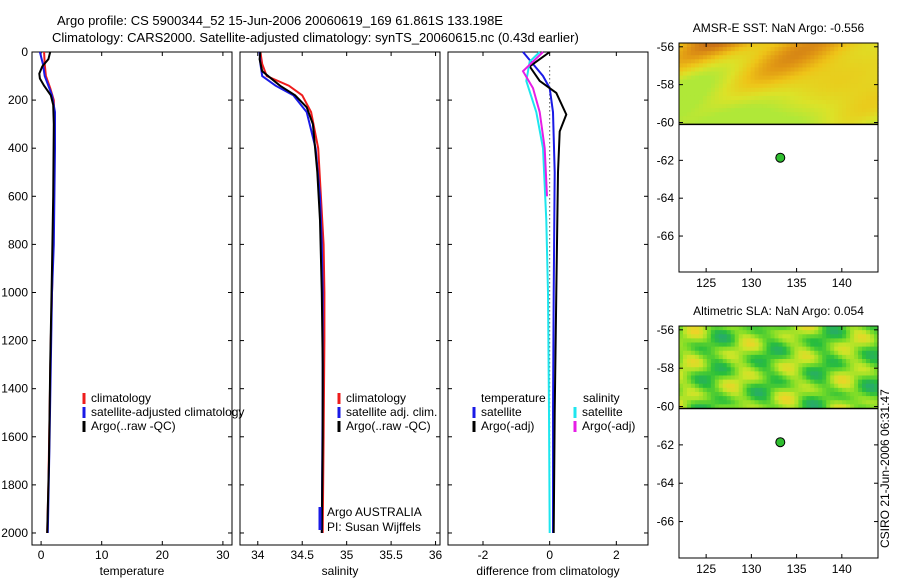  Describe the element at coordinates (24, 52) in the screenshot. I see `y-tick-label: 0` at that location.